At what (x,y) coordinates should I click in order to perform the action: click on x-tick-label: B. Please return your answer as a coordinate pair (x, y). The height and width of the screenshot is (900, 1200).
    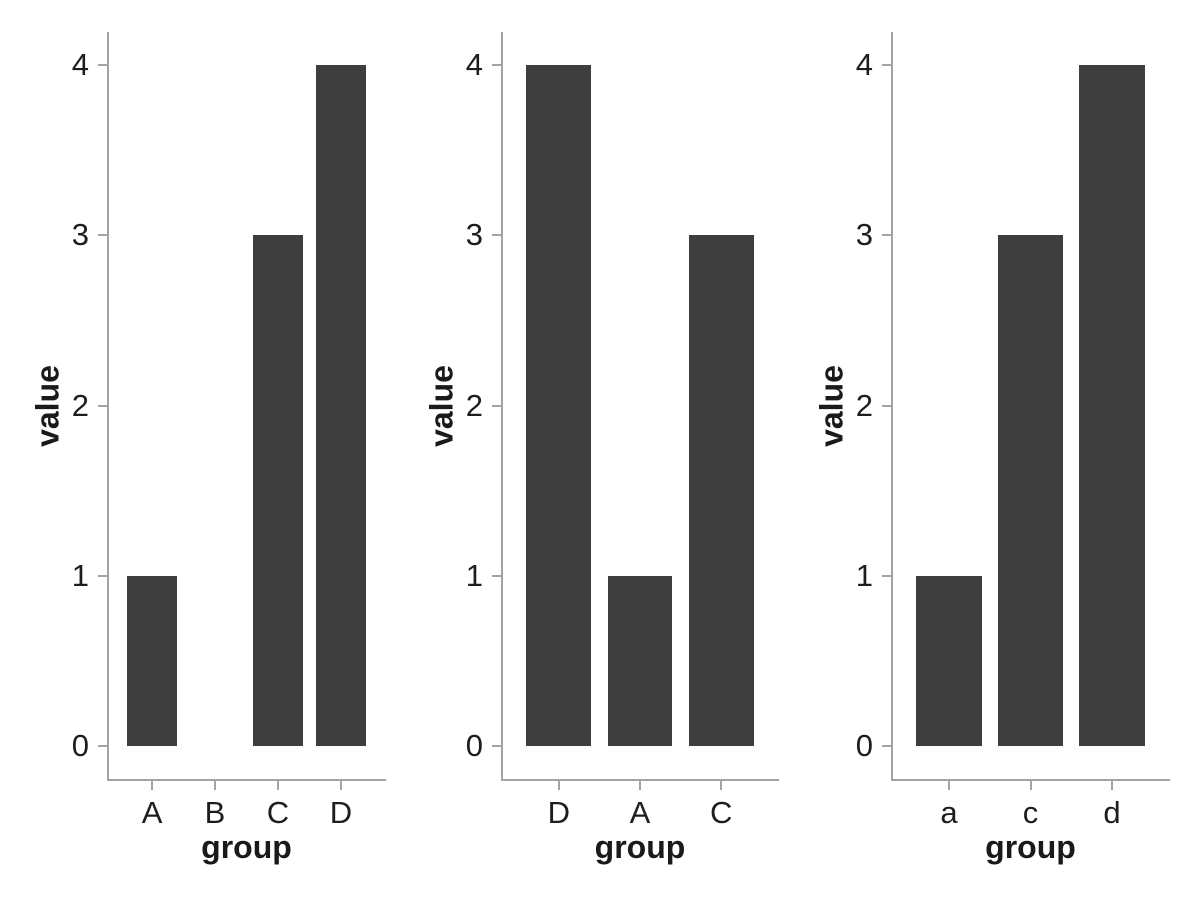
    Looking at the image, I should click on (215, 812).